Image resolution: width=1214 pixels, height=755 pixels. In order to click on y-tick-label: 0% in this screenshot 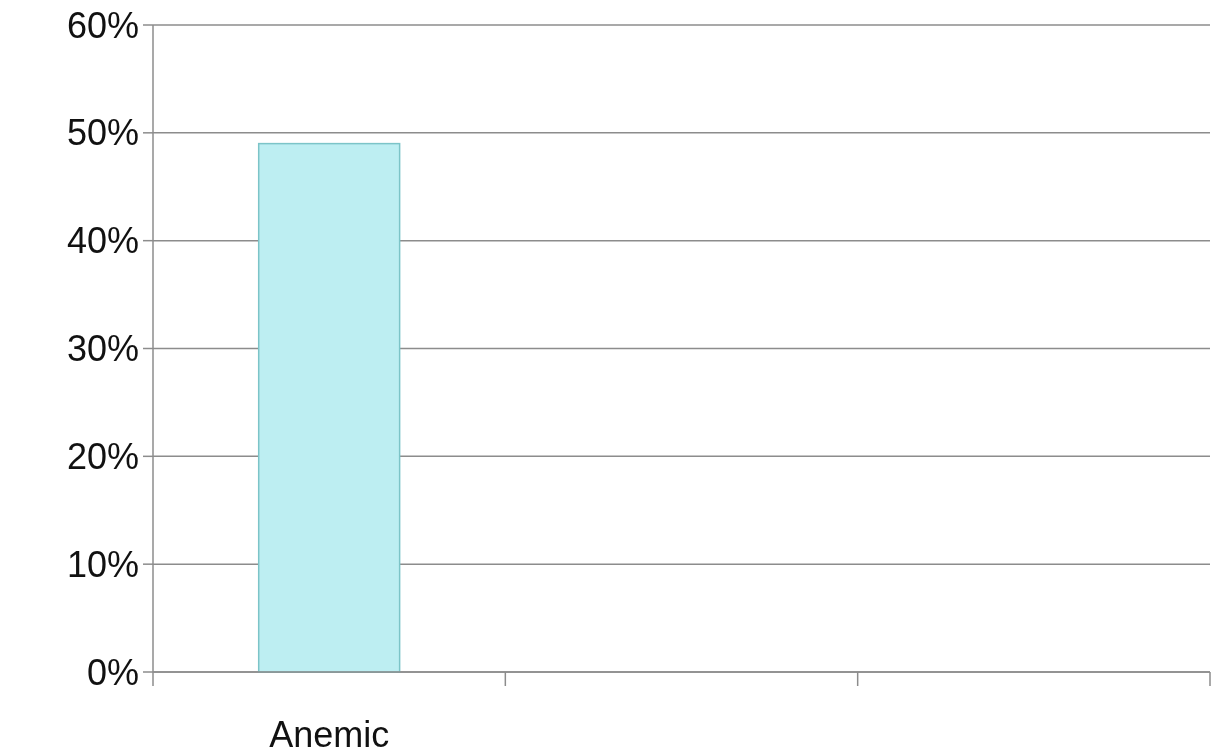, I will do `click(112, 672)`.